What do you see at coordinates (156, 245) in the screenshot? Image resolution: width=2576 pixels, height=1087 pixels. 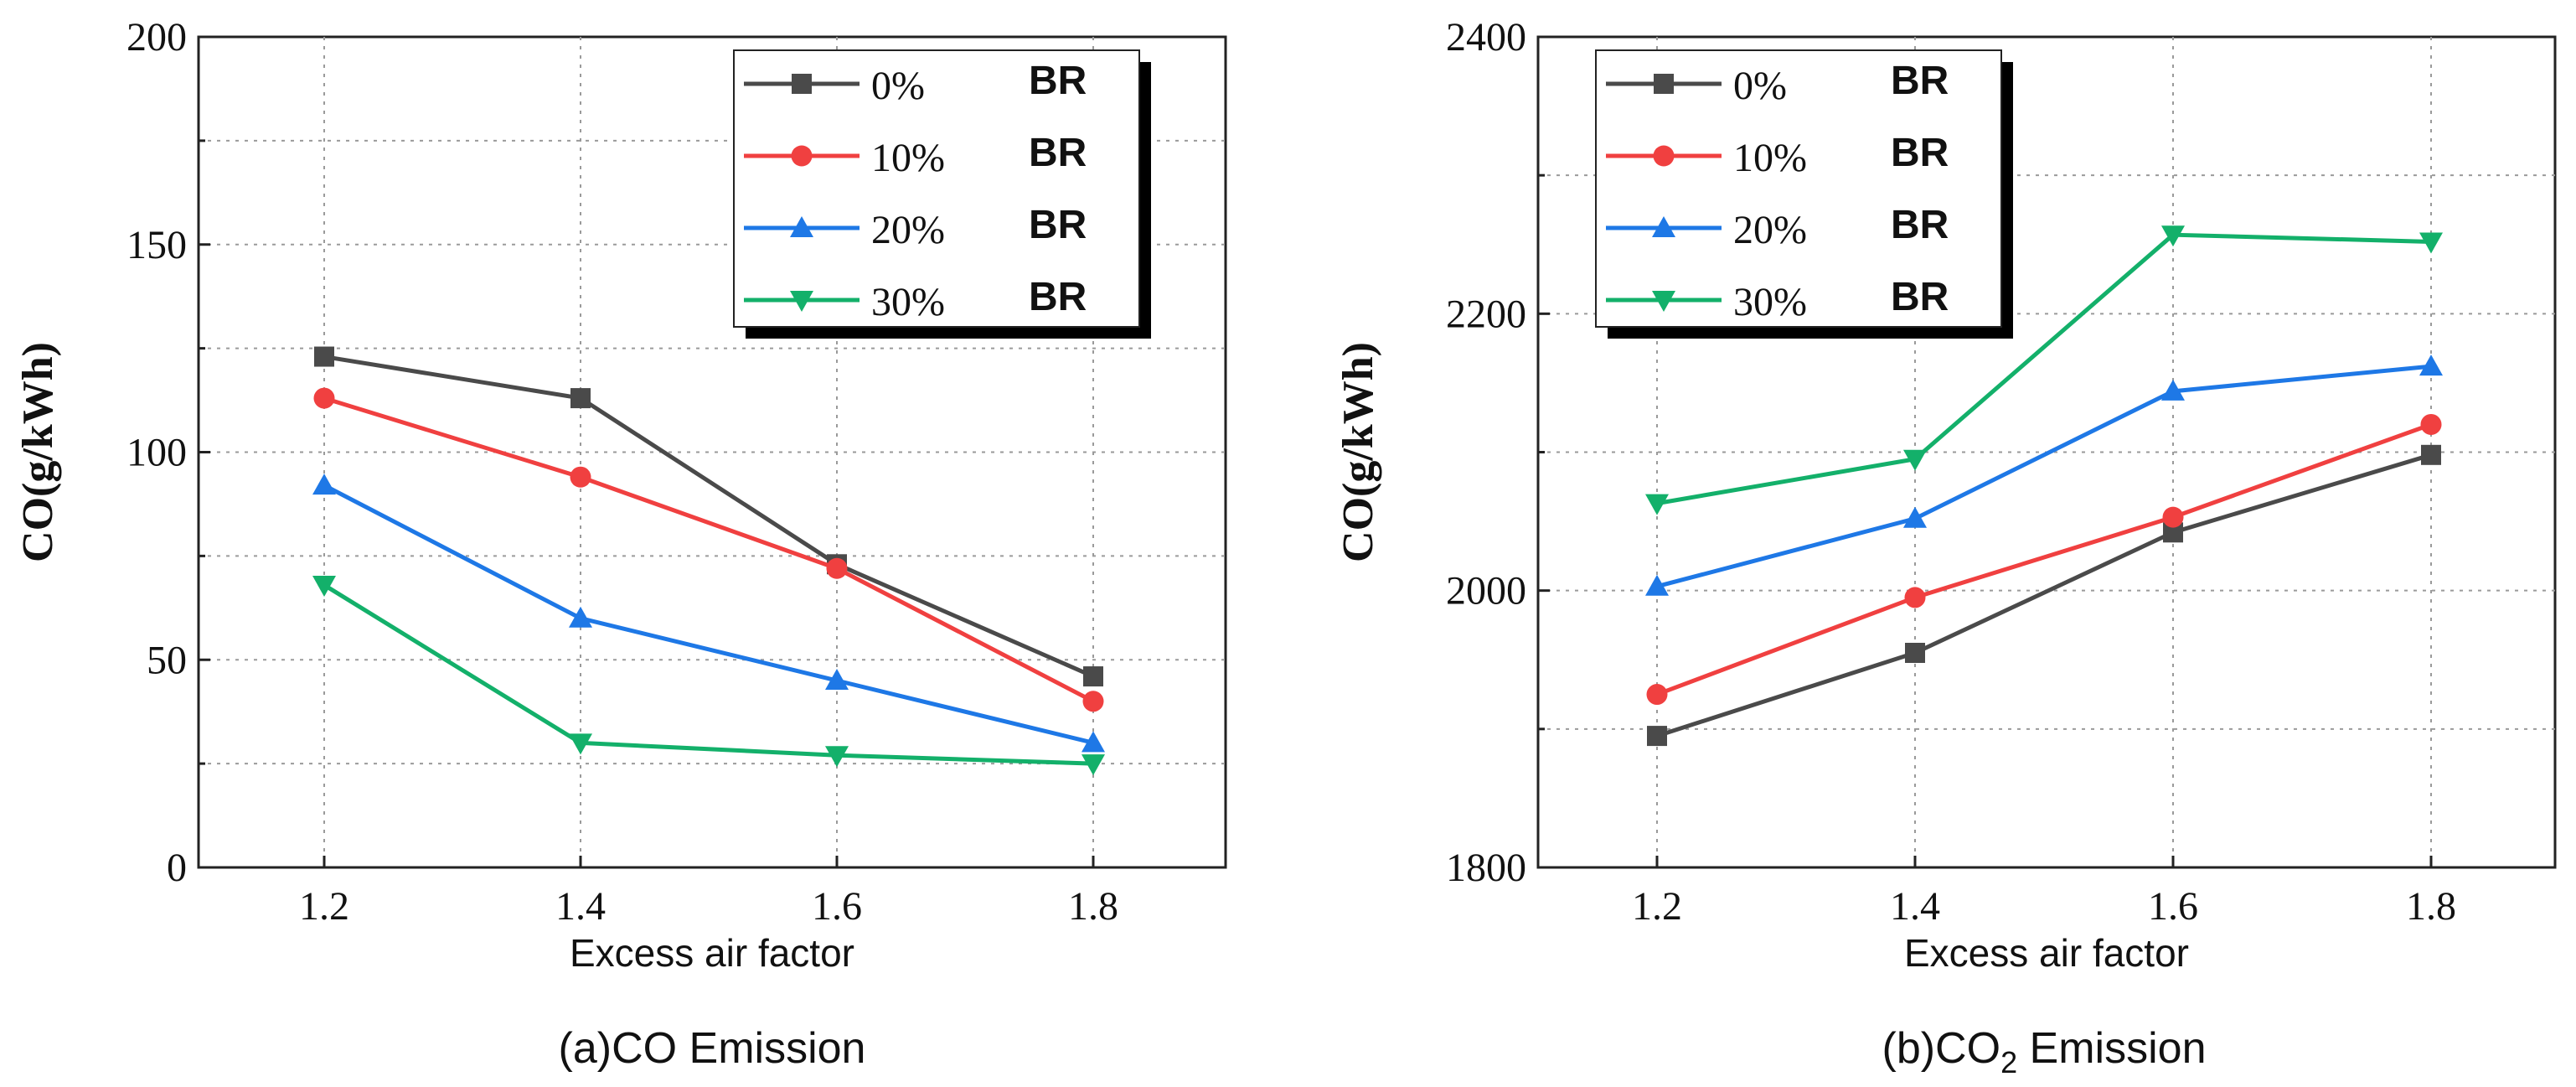 I see `y-tick-label: 150` at bounding box center [156, 245].